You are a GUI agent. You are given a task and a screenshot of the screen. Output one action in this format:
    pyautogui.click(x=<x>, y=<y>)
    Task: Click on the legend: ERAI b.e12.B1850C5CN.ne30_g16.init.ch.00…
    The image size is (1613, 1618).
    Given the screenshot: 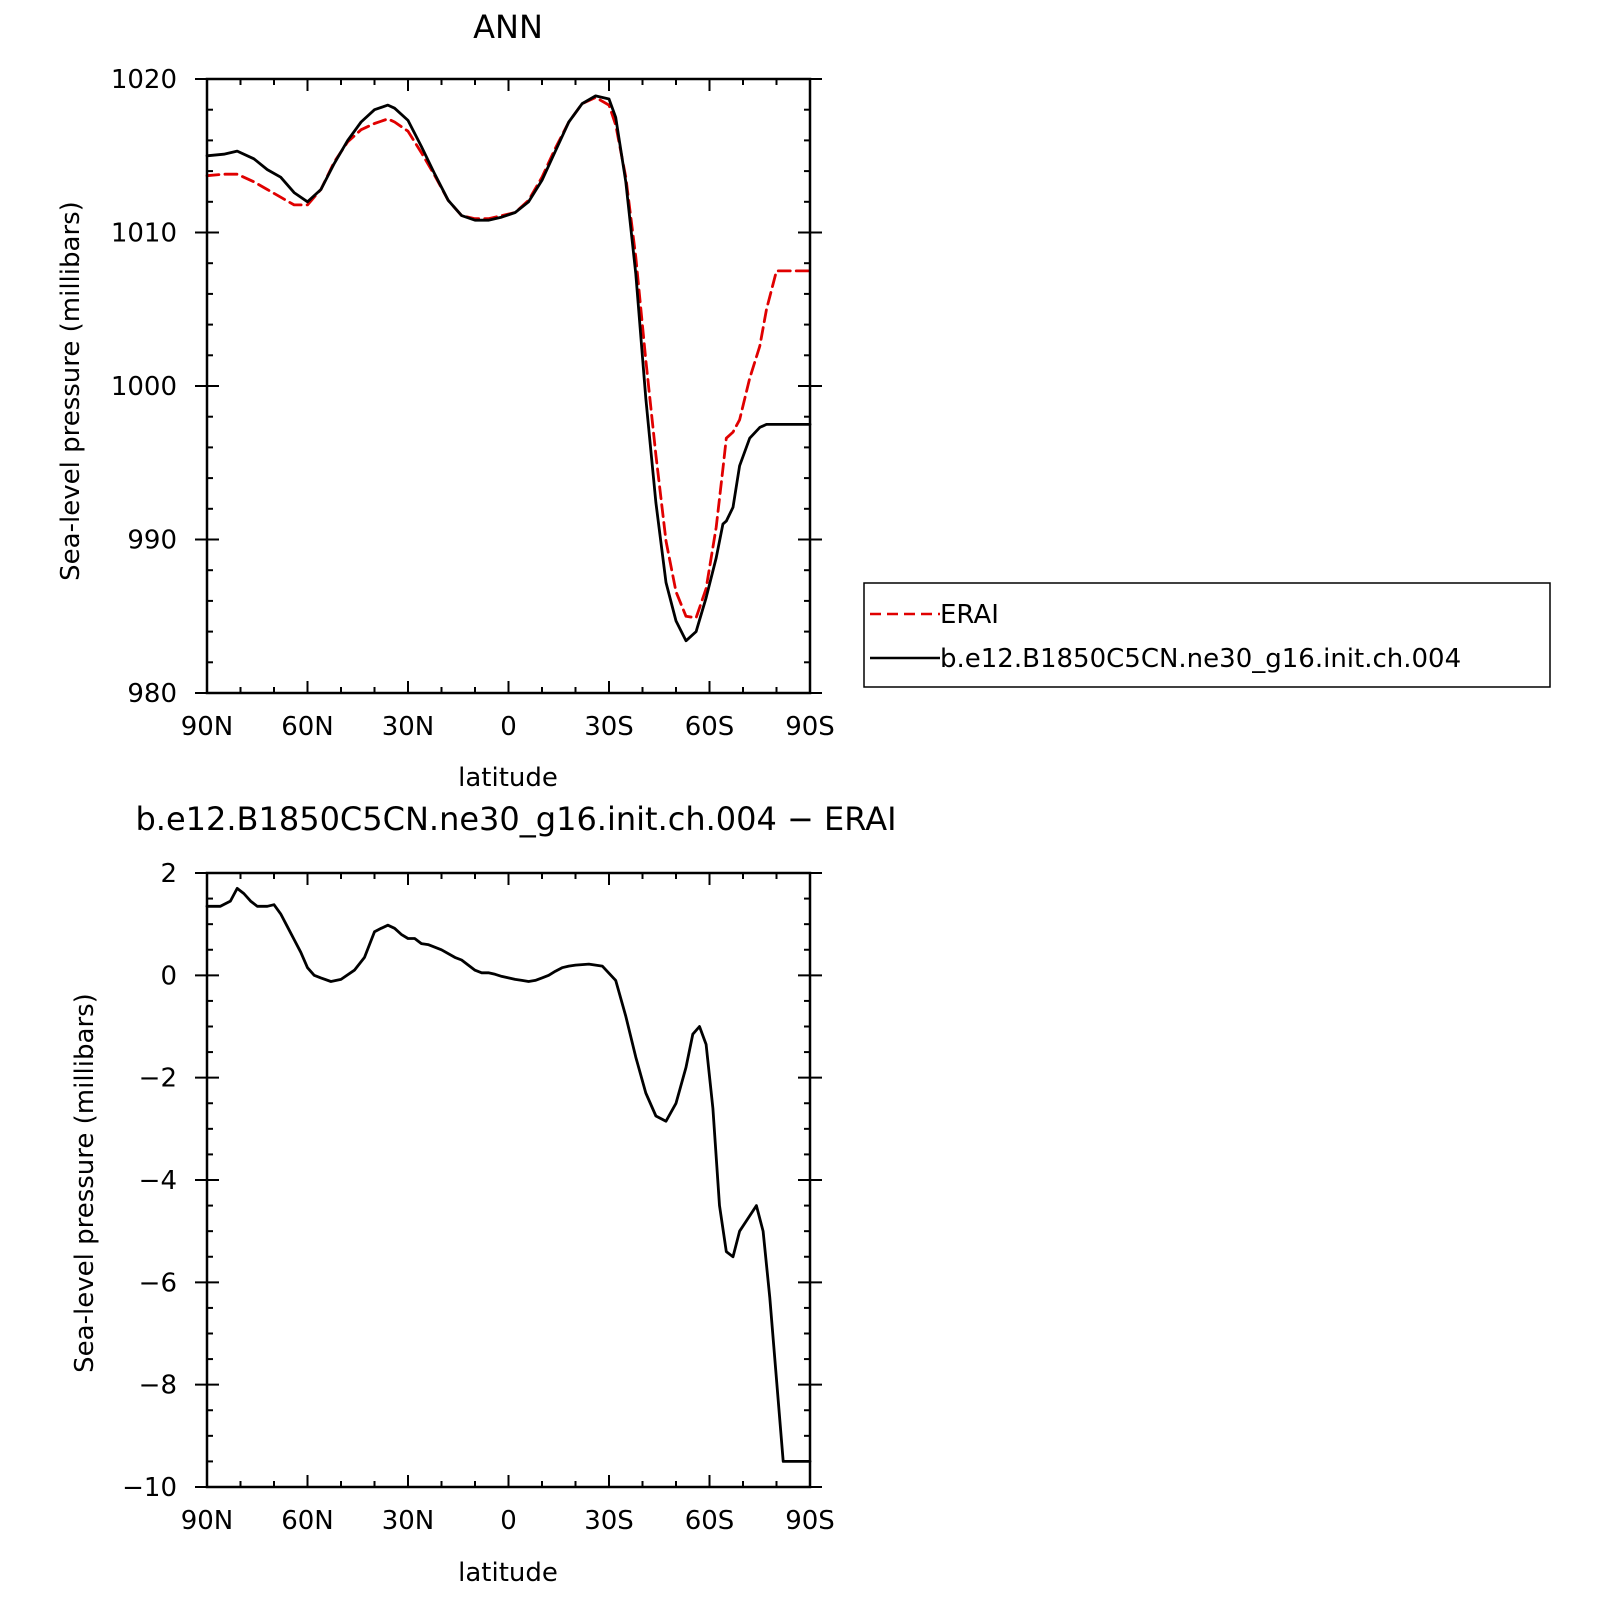 What is the action you would take?
    pyautogui.click(x=1207, y=635)
    